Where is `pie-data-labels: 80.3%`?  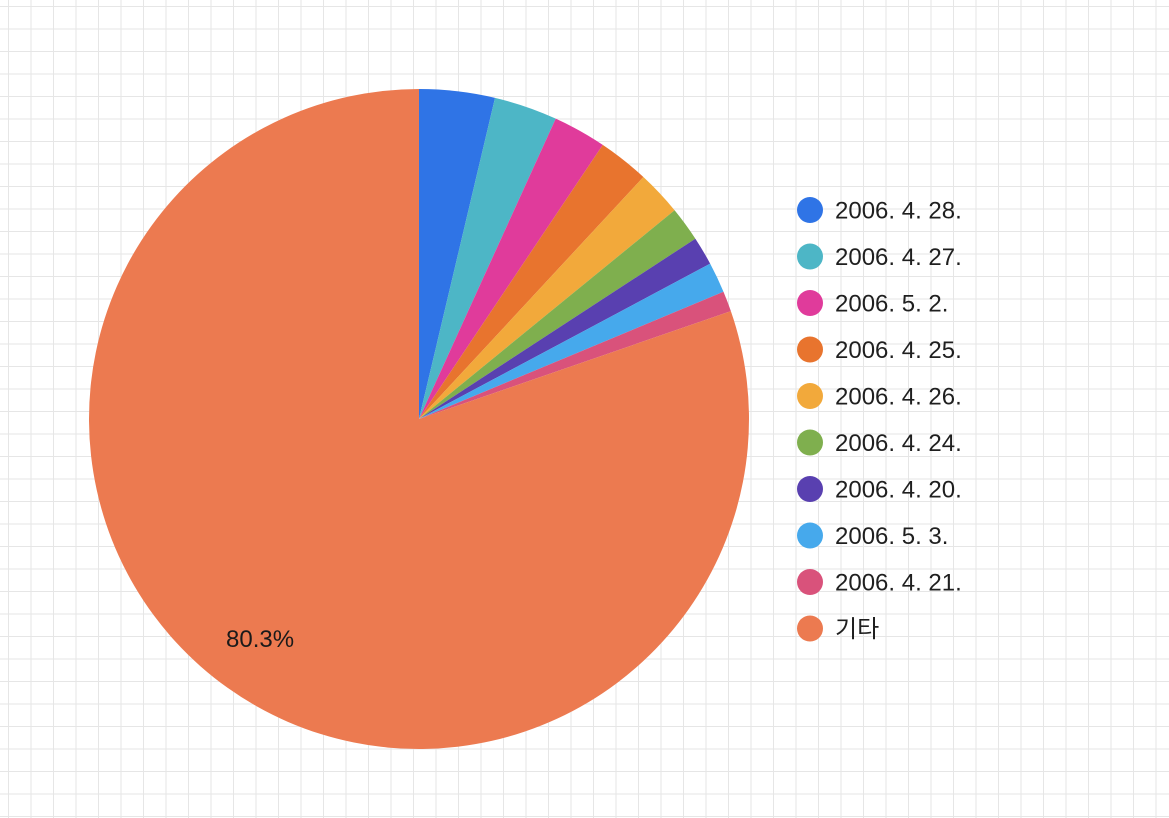
pie-data-labels: 80.3% is located at coordinates (260, 639).